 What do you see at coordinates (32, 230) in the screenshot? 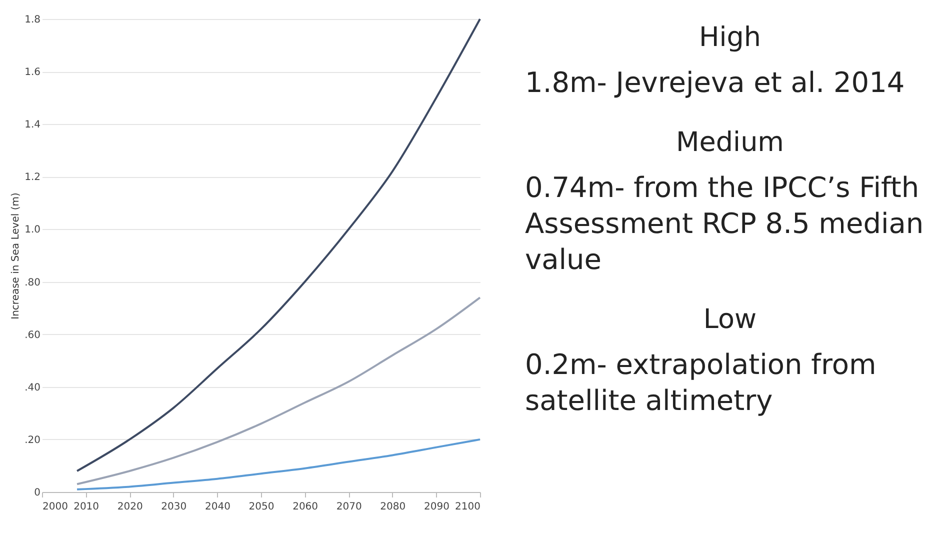
I see `y-tick-label: 1.0` at bounding box center [32, 230].